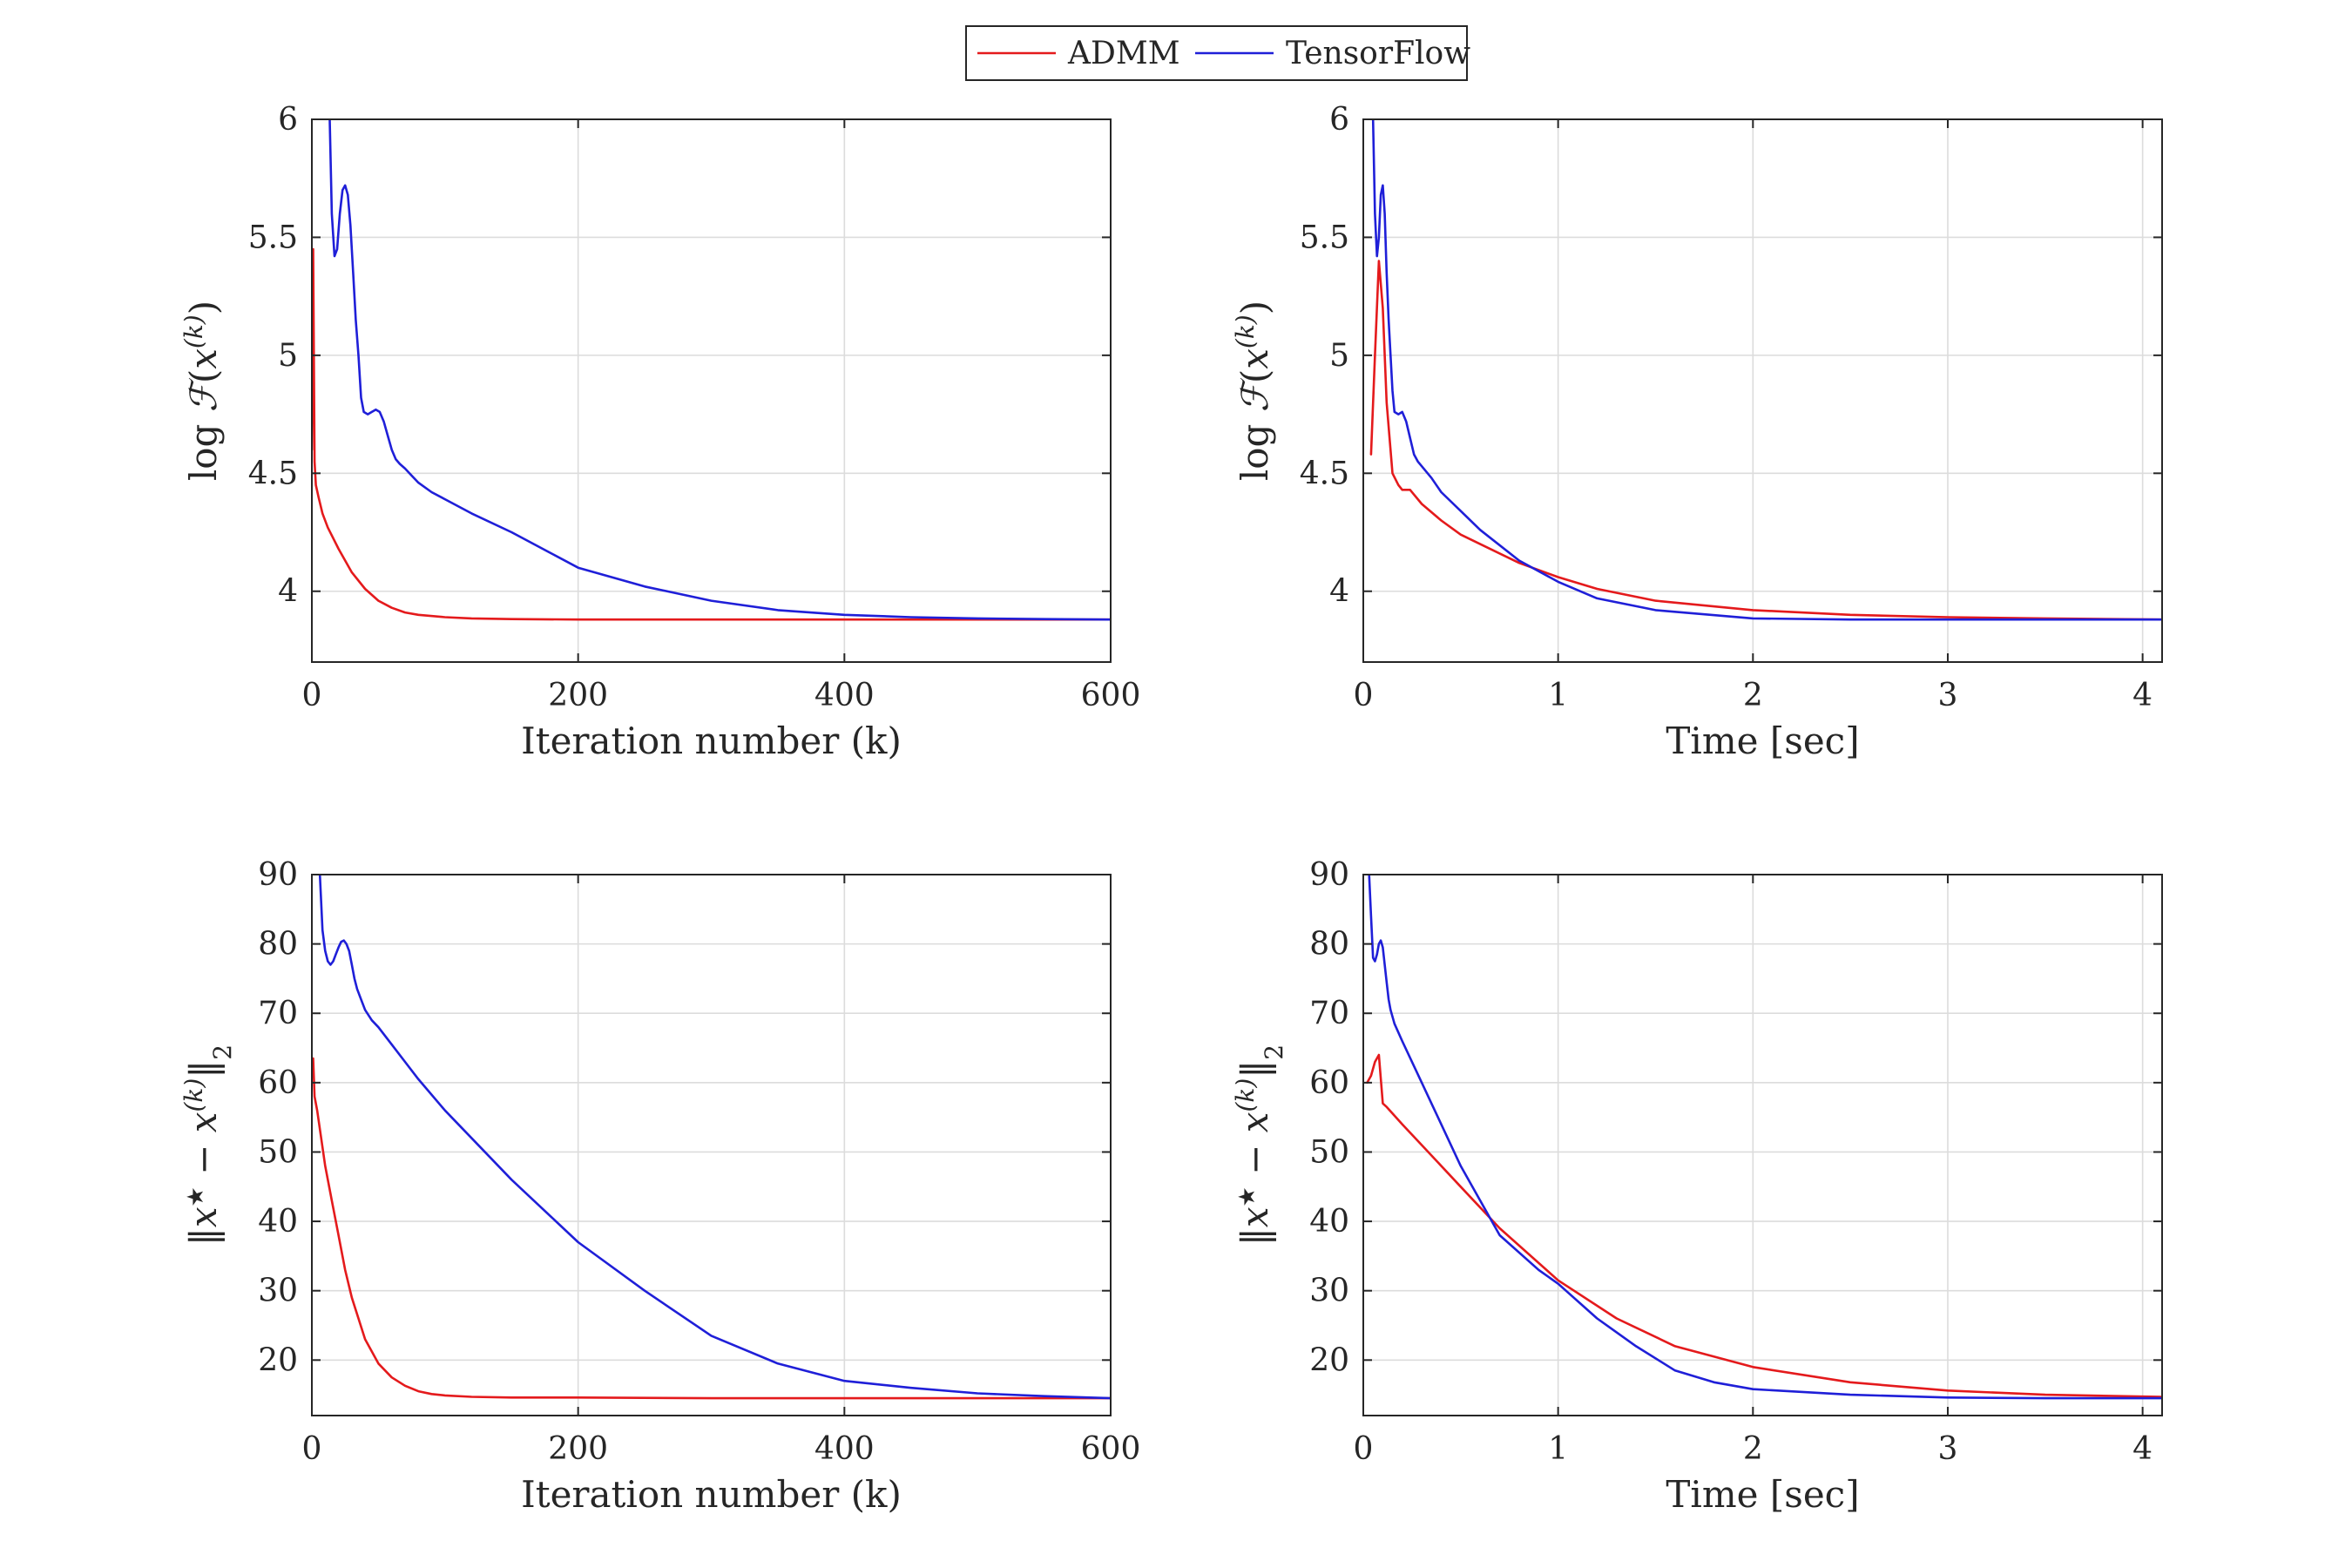 This screenshot has width=2352, height=1568. Describe the element at coordinates (1123, 53) in the screenshot. I see `legend-label-admm: ADMM` at that location.